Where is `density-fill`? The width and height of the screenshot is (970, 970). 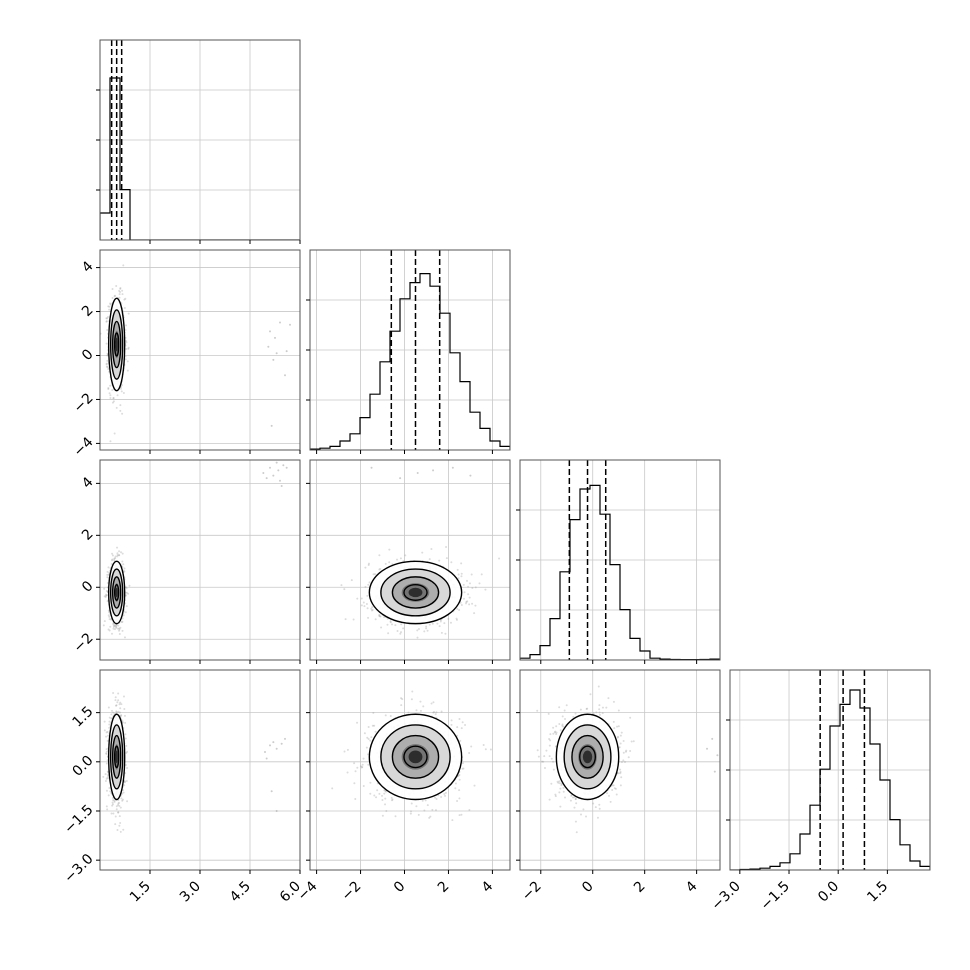 density-fill is located at coordinates (116, 592).